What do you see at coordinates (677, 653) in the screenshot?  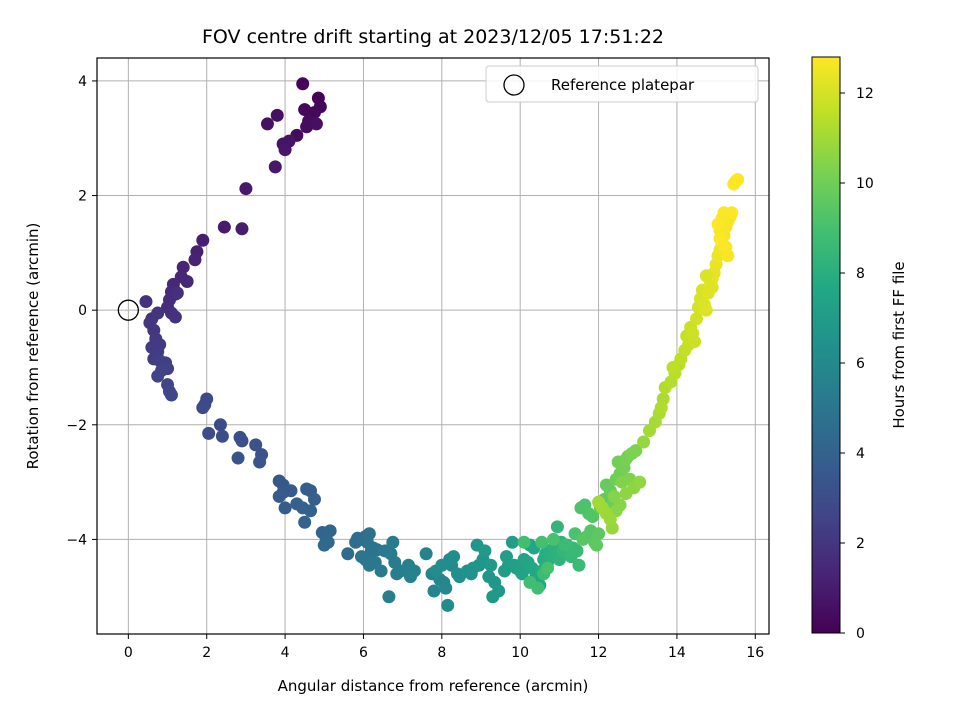 I see `x-tick-label: 14` at bounding box center [677, 653].